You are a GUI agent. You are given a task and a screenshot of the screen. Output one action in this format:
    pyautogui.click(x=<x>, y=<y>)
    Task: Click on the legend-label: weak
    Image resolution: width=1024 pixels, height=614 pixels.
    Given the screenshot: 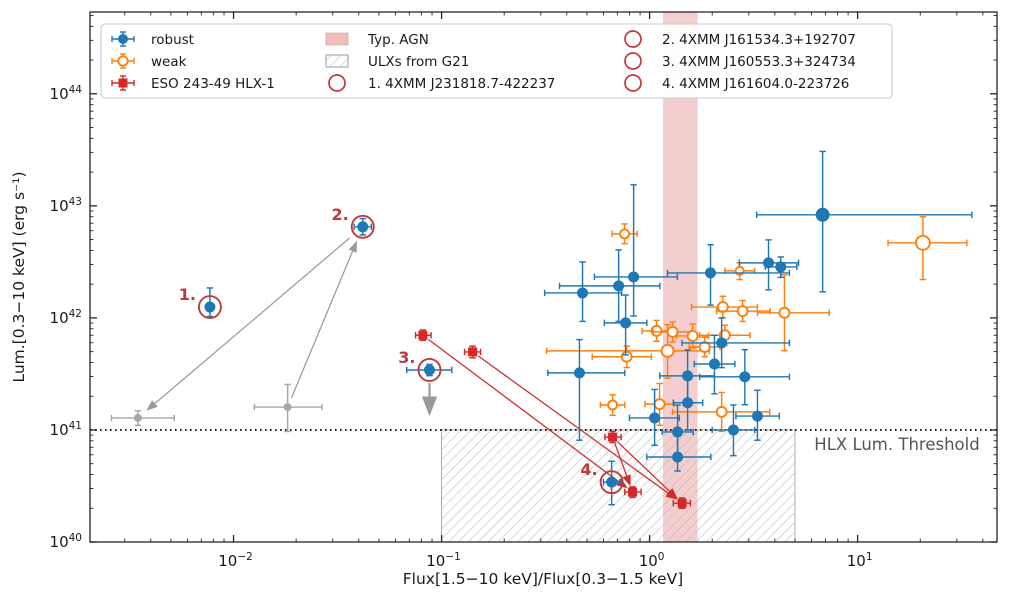 What is the action you would take?
    pyautogui.click(x=169, y=62)
    